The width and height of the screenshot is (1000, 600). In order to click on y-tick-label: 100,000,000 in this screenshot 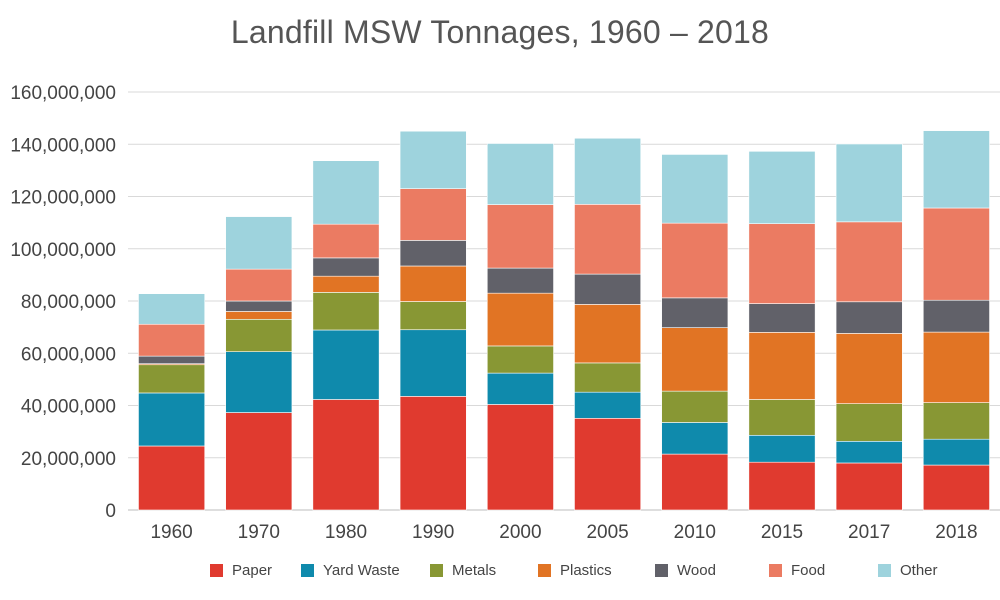, I will do `click(63, 250)`.